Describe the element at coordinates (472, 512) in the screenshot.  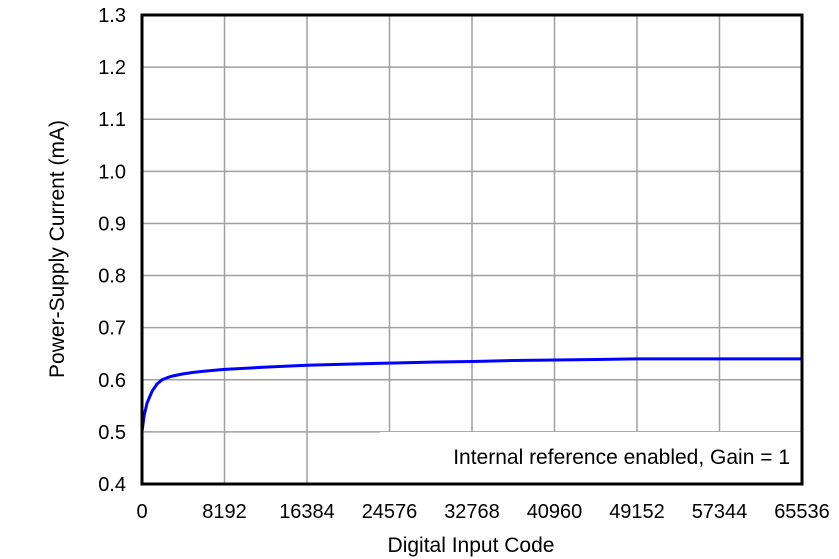
I see `x-tick-label: 32768` at that location.